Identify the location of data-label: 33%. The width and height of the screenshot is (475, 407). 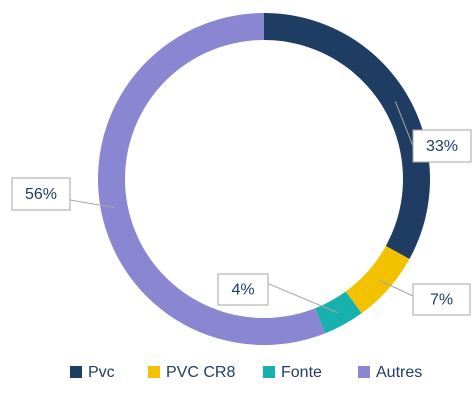
(442, 146).